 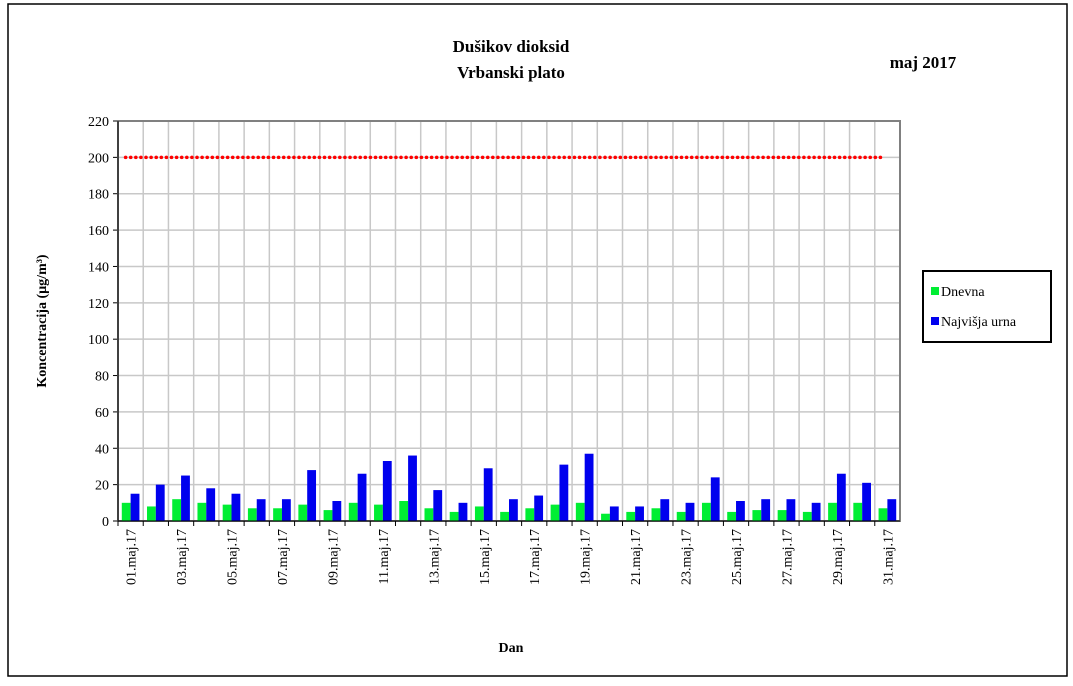 I want to click on y-tick-label: 180, so click(x=98, y=195).